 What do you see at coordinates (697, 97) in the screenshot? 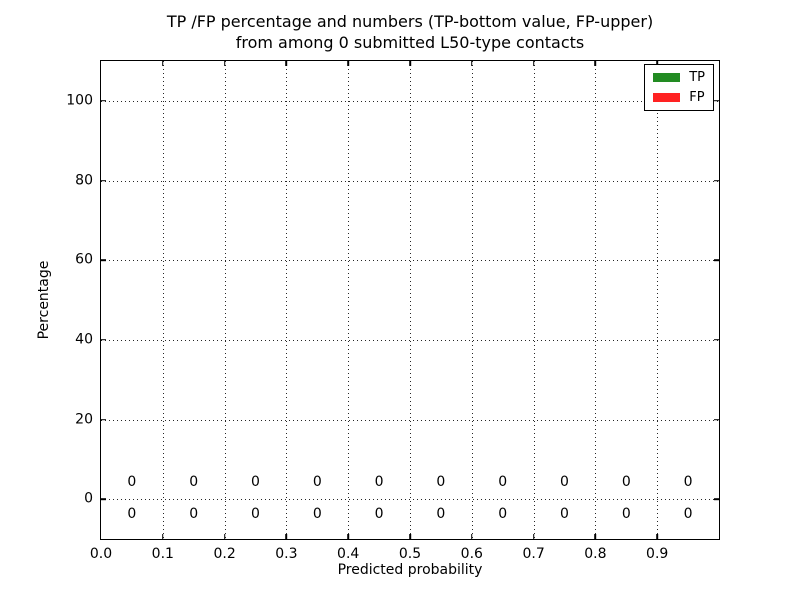
I see `legend-label-fp: FP` at bounding box center [697, 97].